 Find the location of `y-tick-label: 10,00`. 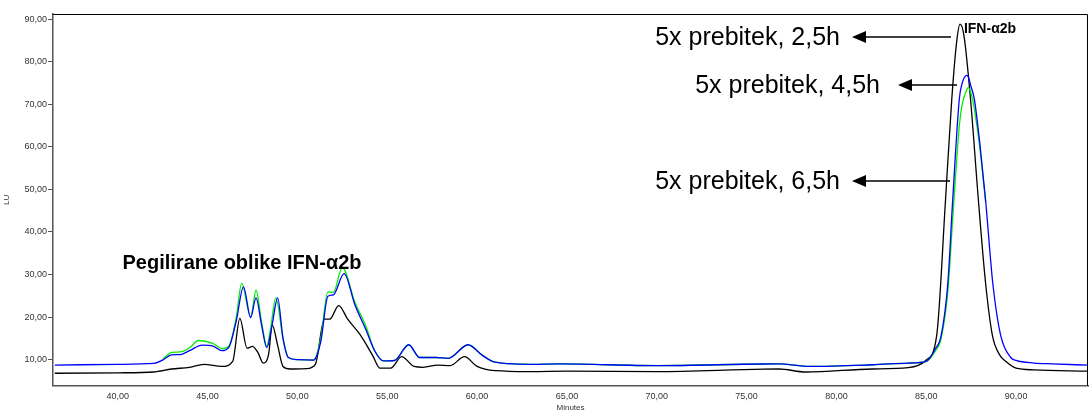

y-tick-label: 10,00 is located at coordinates (35, 359).